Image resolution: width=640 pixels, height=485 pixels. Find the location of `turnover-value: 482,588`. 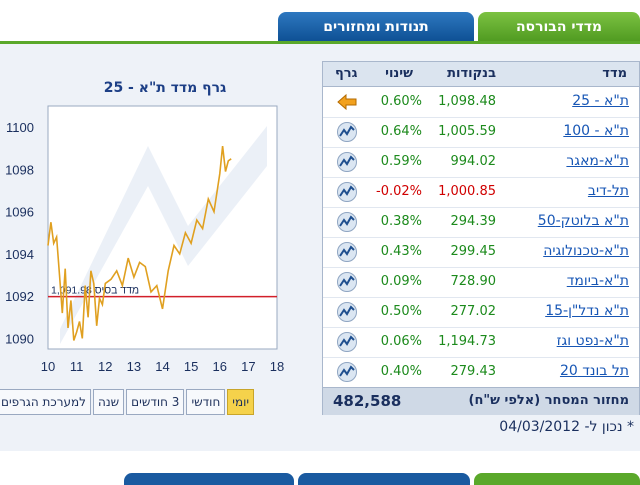

turnover-value: 482,588 is located at coordinates (367, 401).